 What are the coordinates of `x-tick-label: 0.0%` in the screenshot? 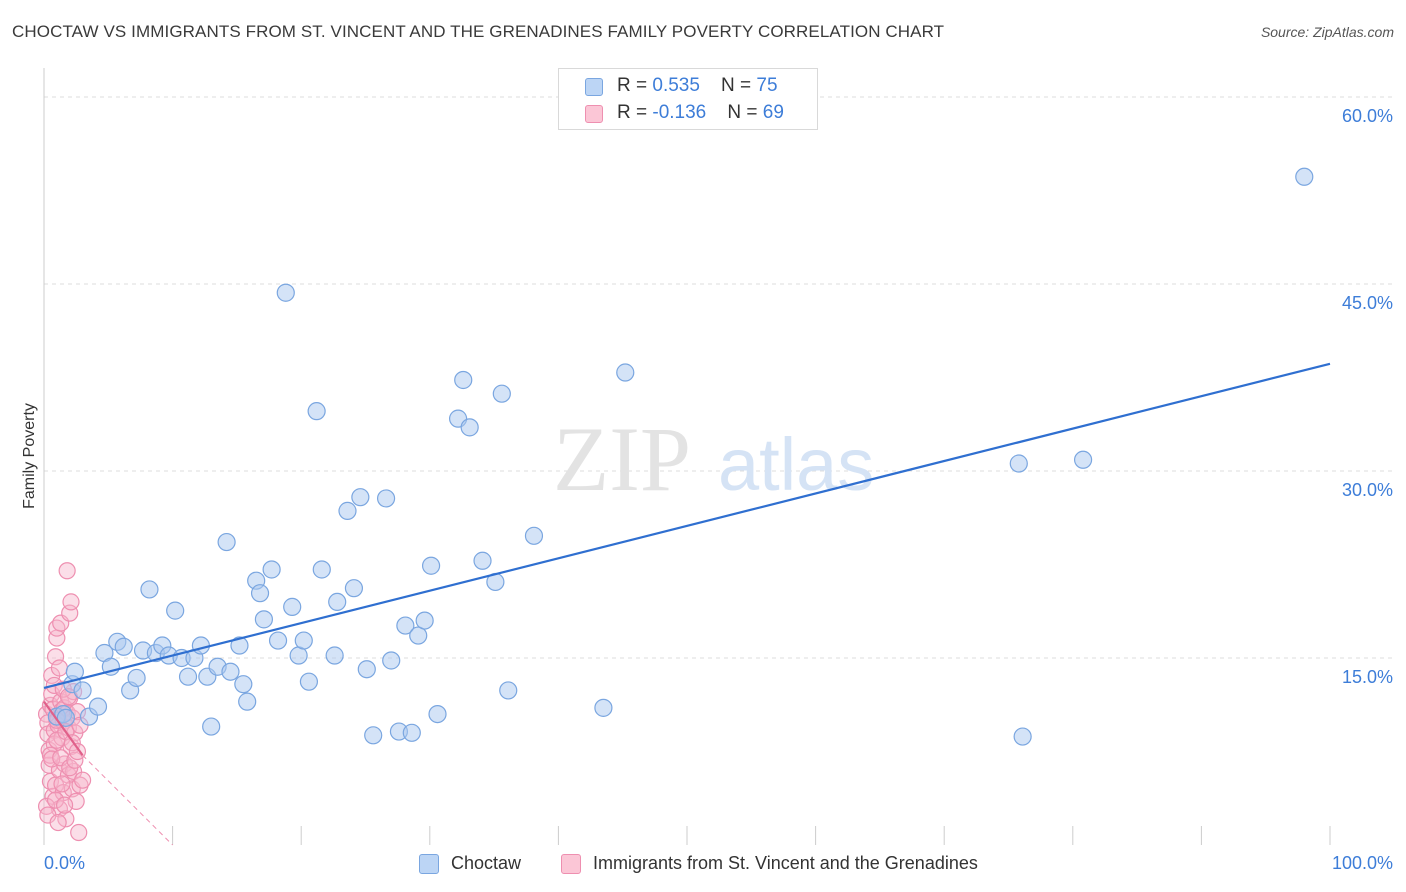 It's located at (64, 863).